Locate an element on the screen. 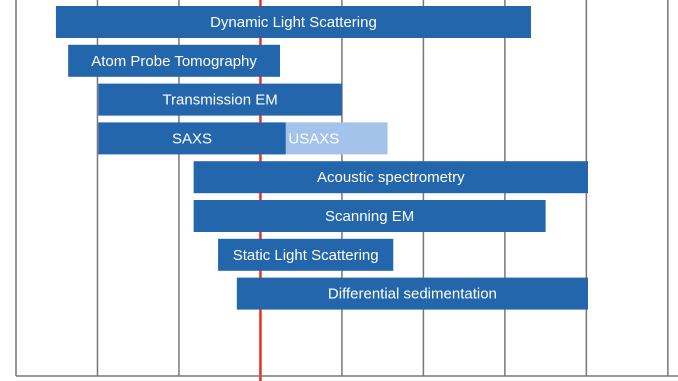  bar-label: Differential sedimentation is located at coordinates (412, 294).